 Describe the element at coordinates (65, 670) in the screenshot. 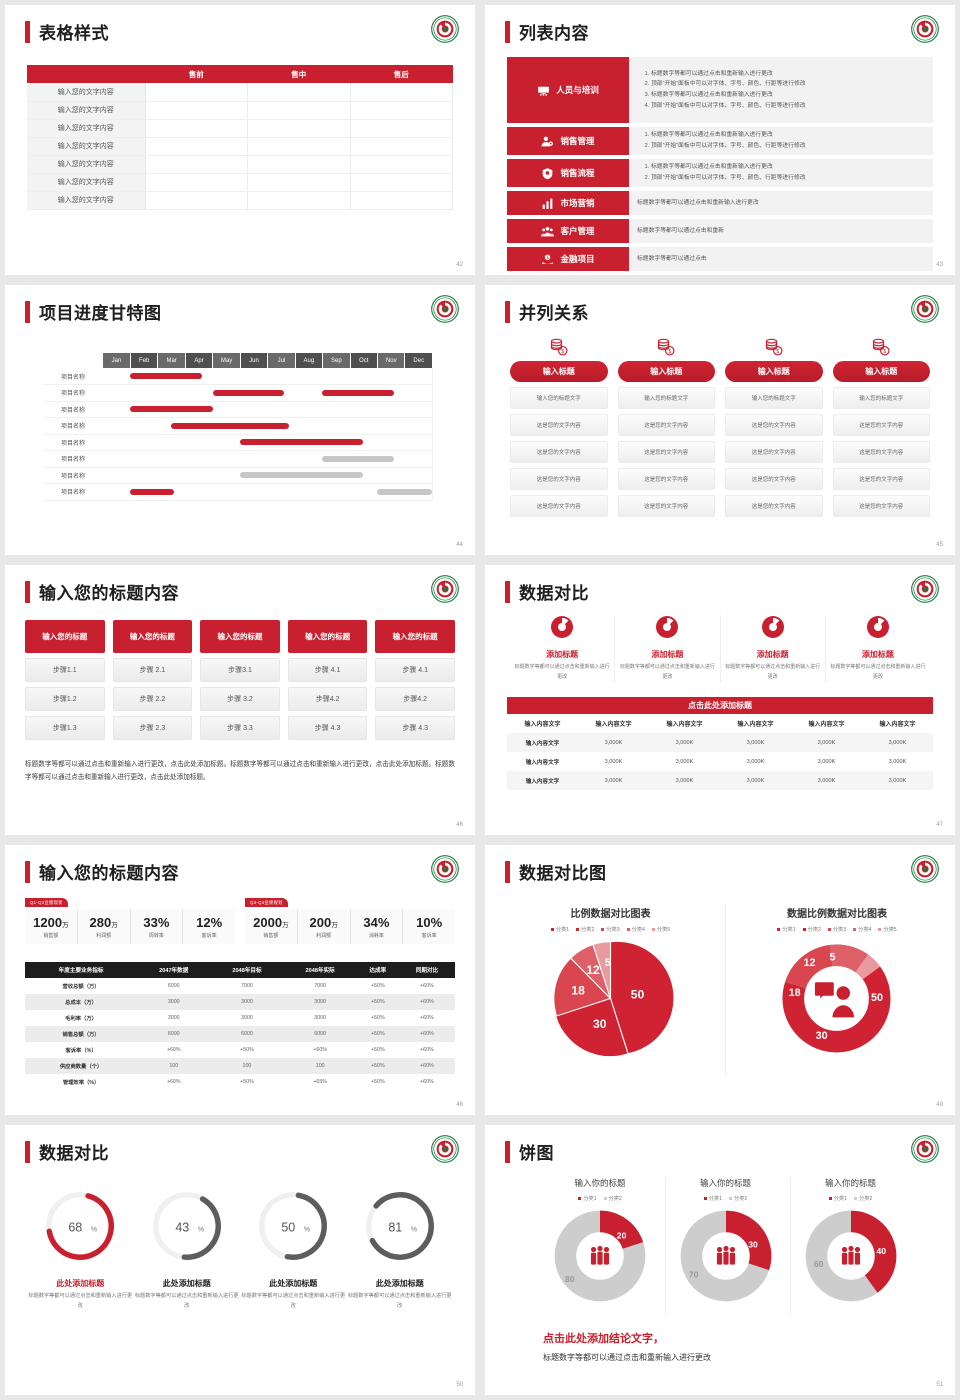

I see `step-cell: 步骤1.1` at that location.